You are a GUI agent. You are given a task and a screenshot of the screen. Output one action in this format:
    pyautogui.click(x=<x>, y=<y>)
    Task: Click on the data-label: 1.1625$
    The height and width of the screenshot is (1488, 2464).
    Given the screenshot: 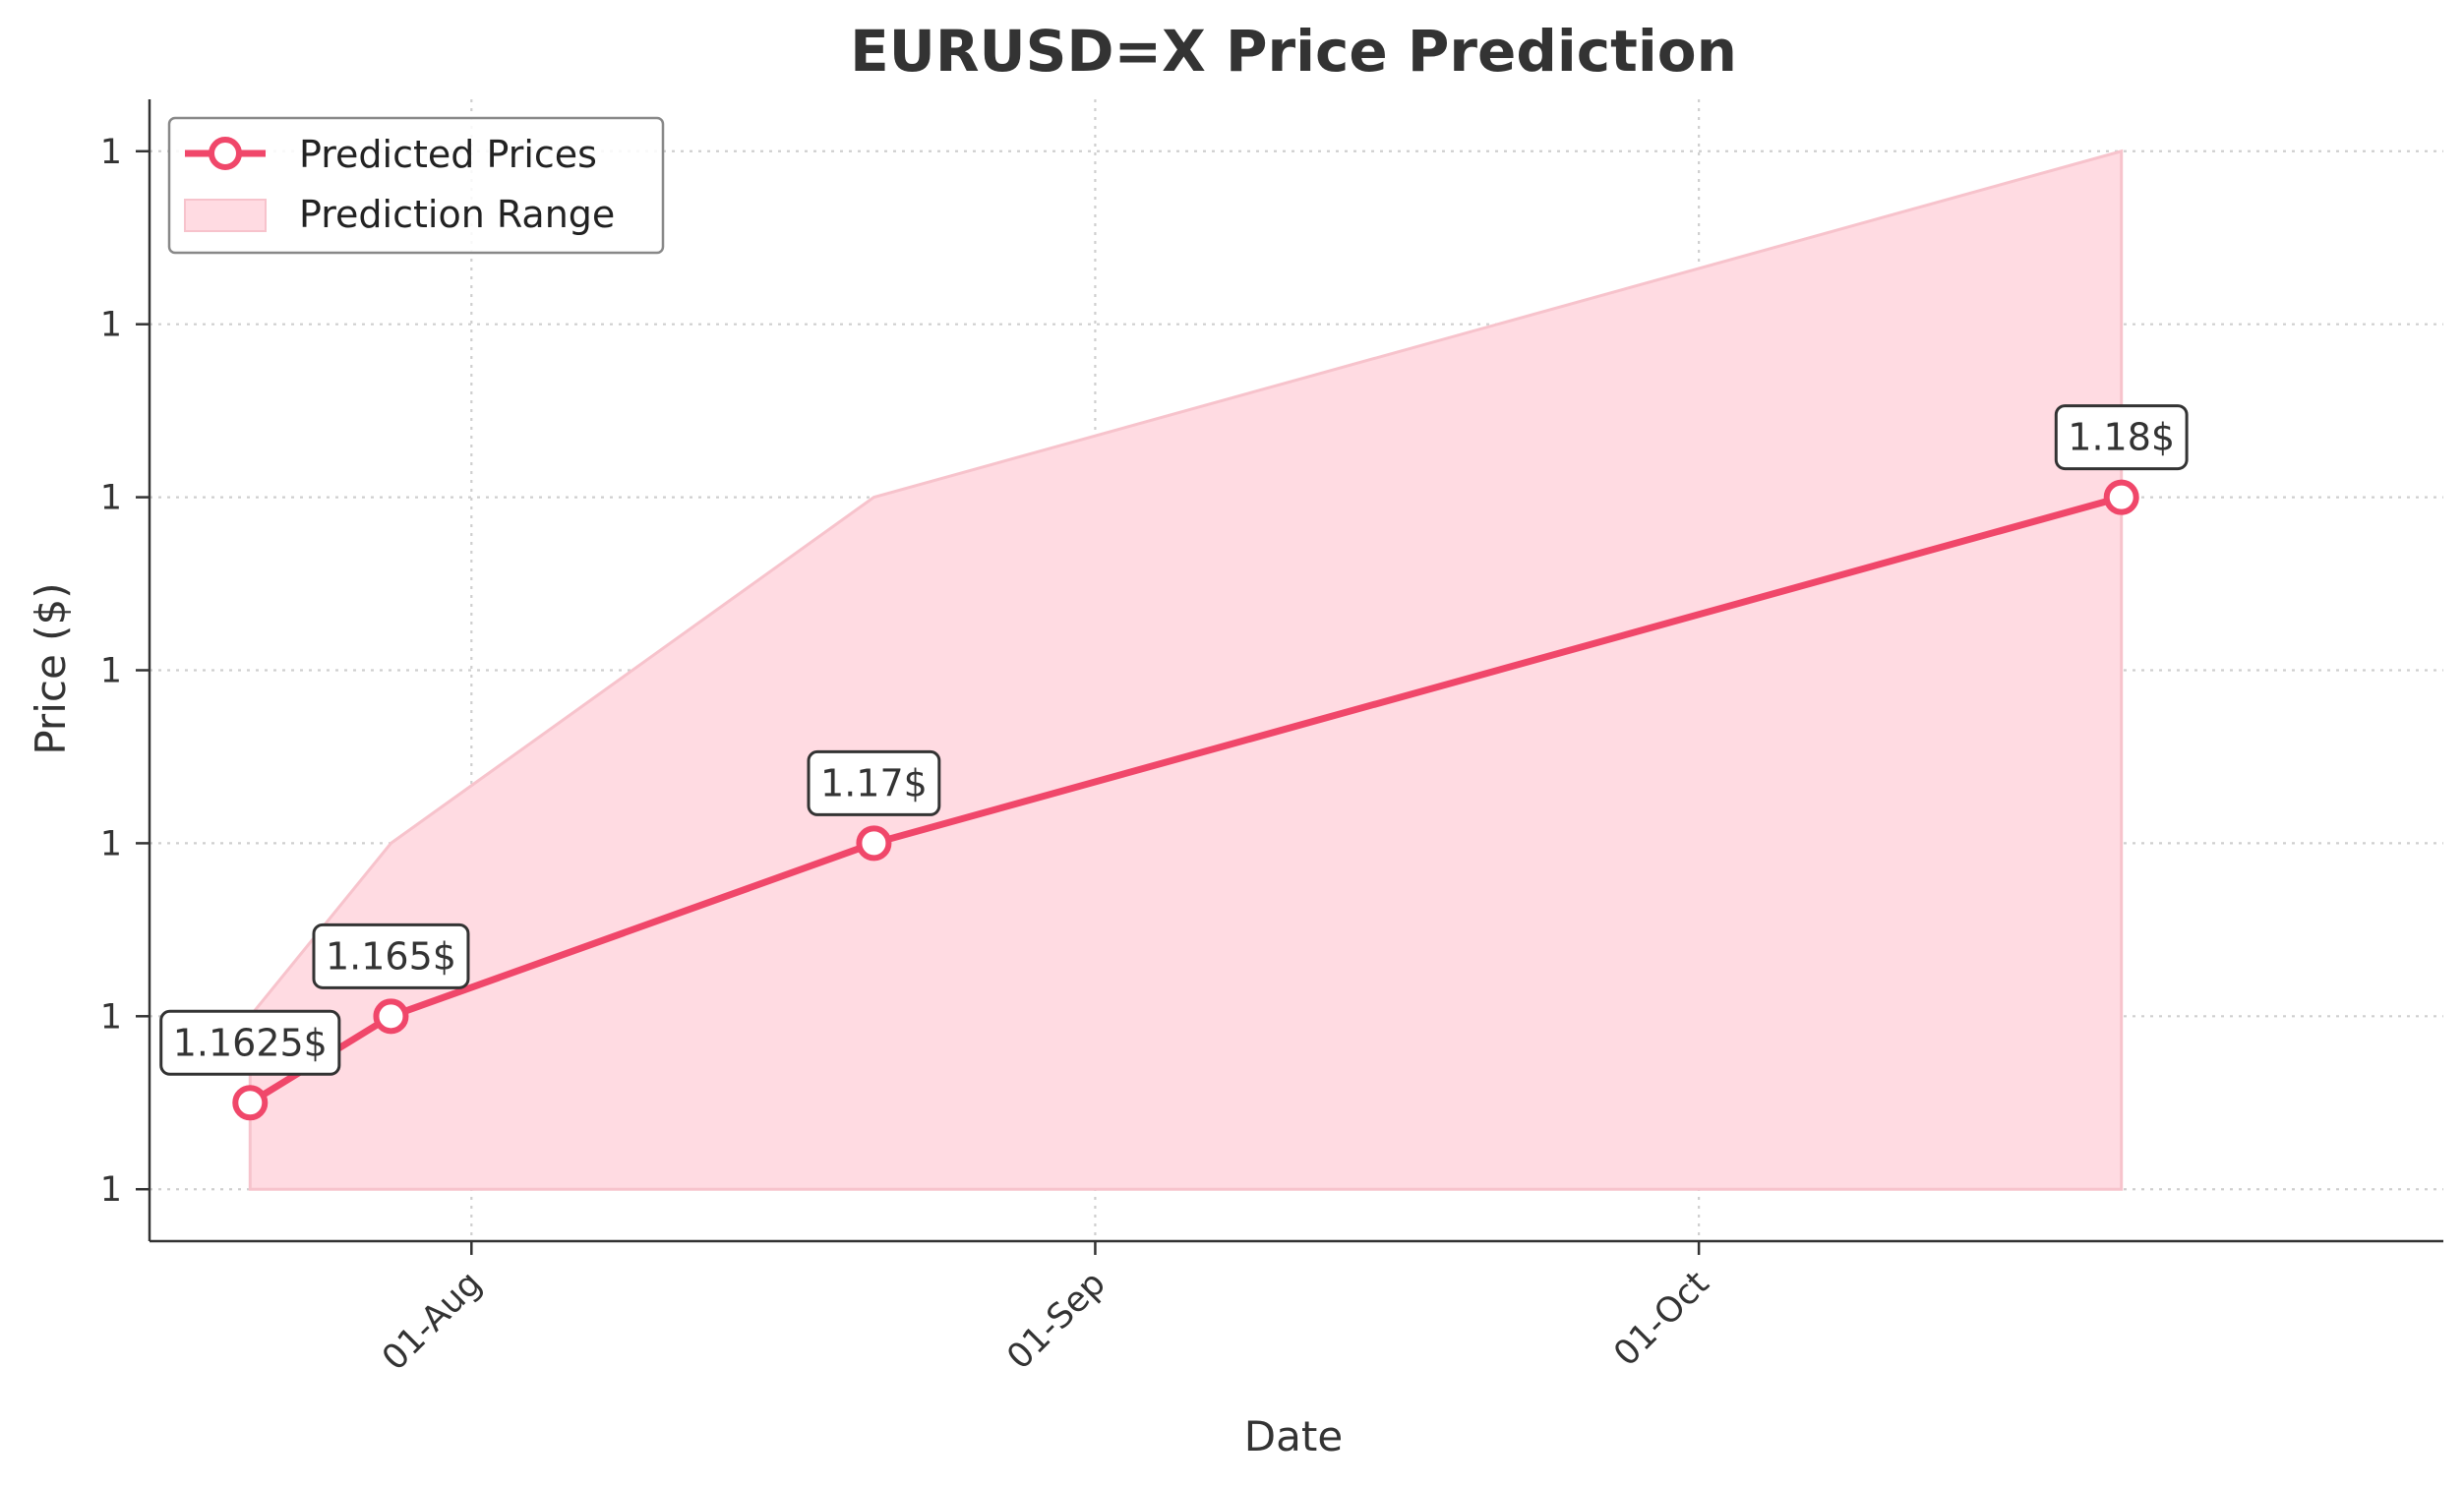 What is the action you would take?
    pyautogui.click(x=250, y=1042)
    